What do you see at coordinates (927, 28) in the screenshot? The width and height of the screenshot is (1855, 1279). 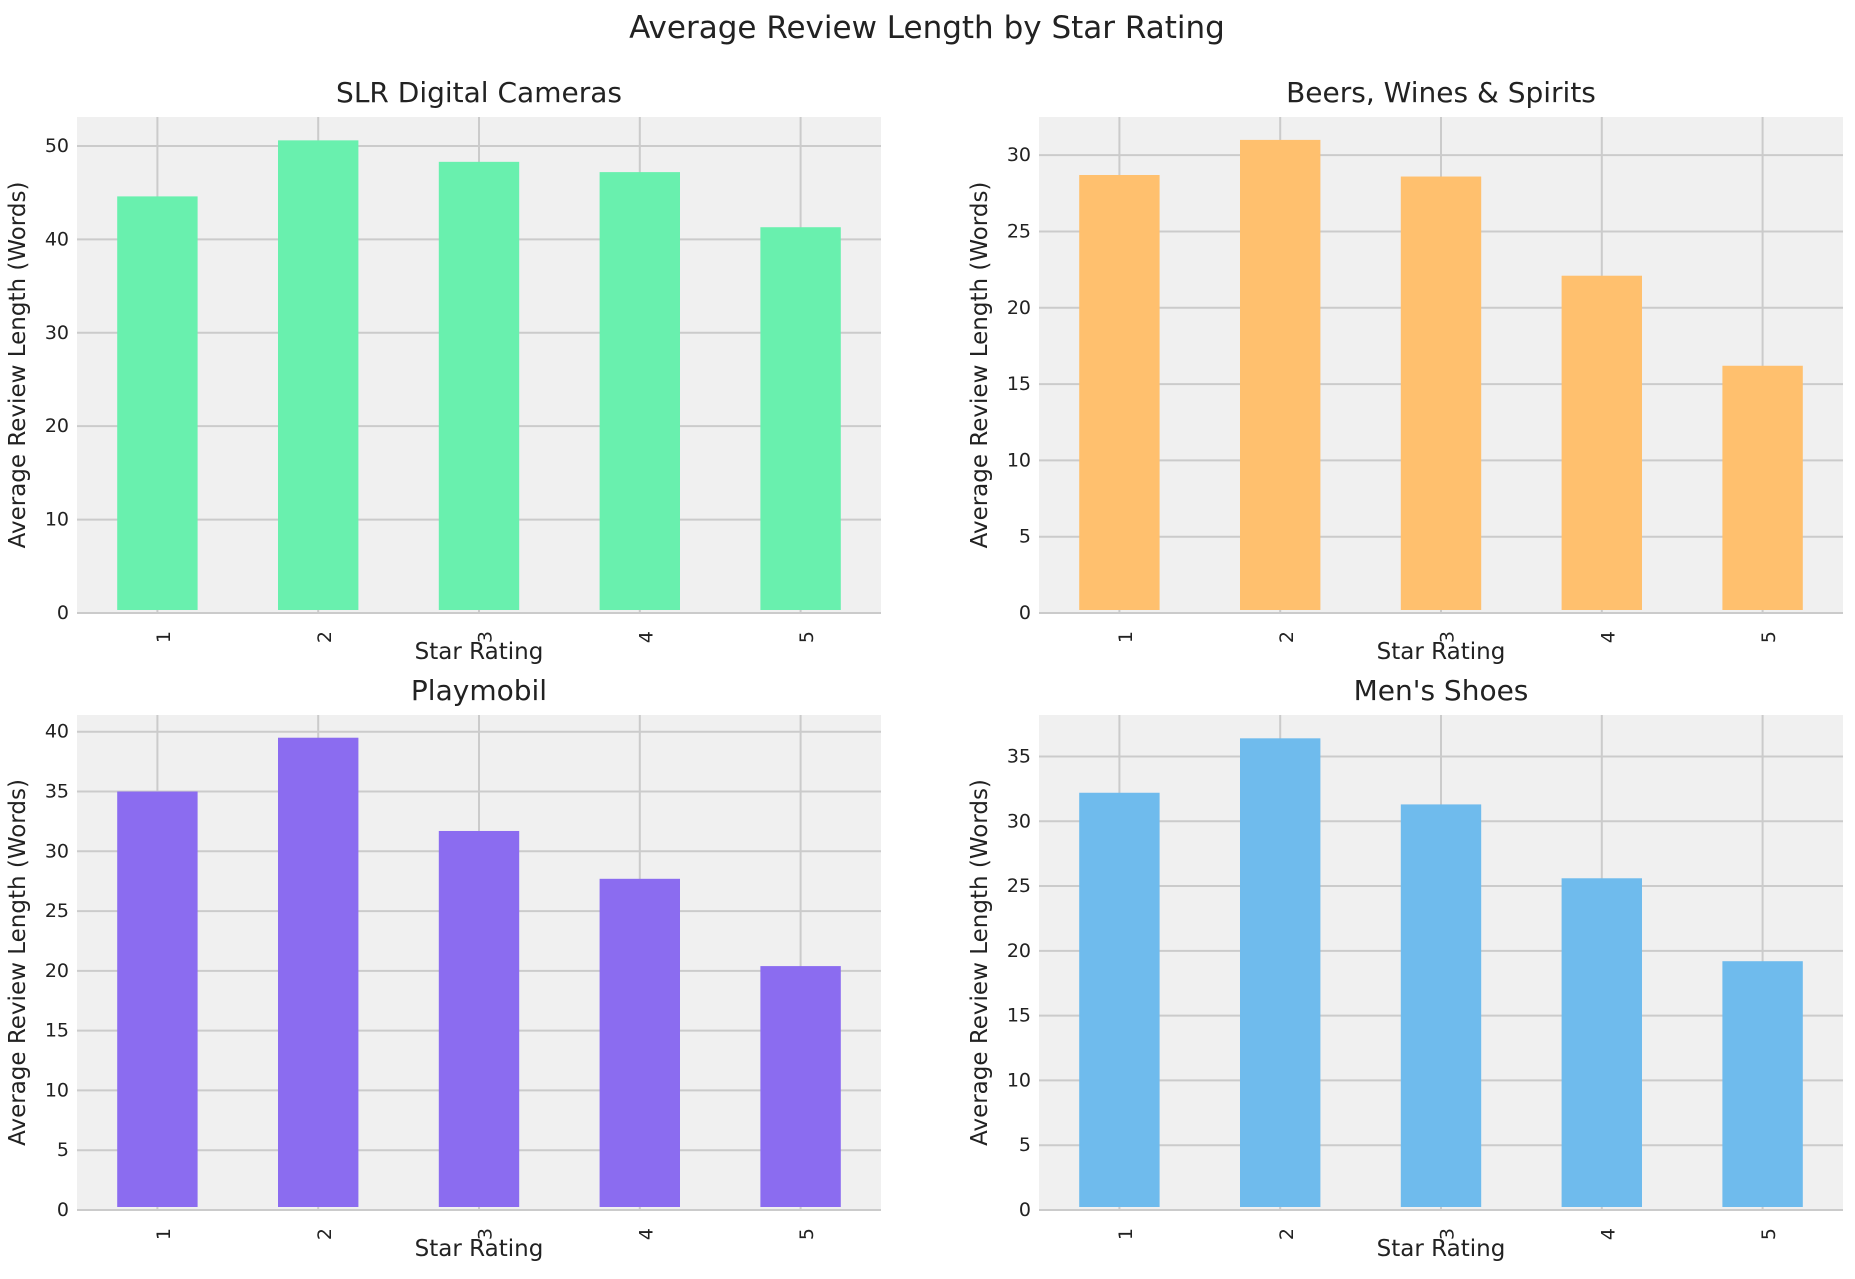 I see `figure-title: Average Review Length by Star Rating` at bounding box center [927, 28].